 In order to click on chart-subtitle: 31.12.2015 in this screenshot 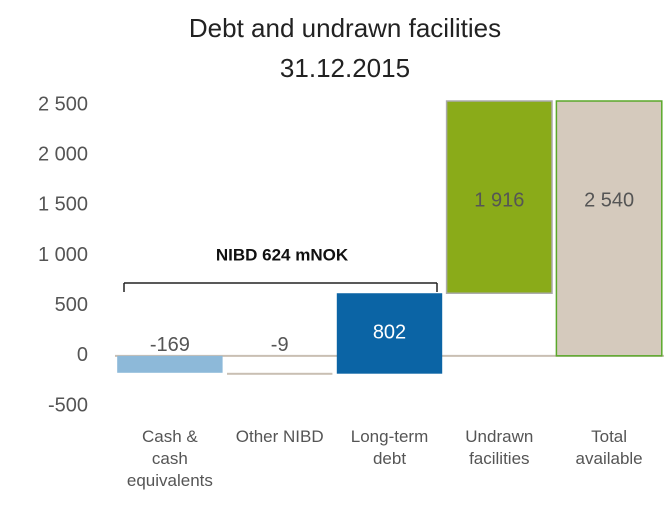, I will do `click(345, 68)`.